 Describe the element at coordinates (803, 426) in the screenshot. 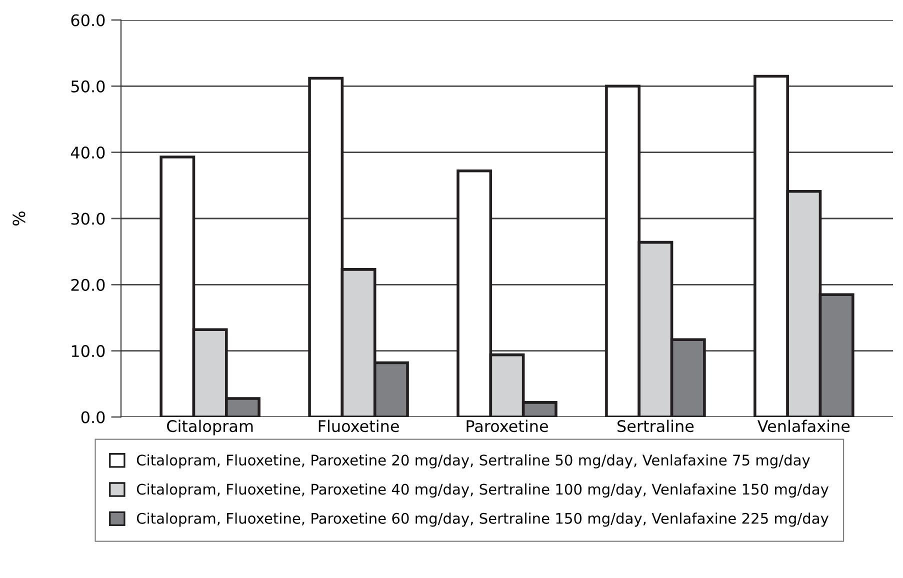

I see `x-tick-label: Venlafaxine` at that location.